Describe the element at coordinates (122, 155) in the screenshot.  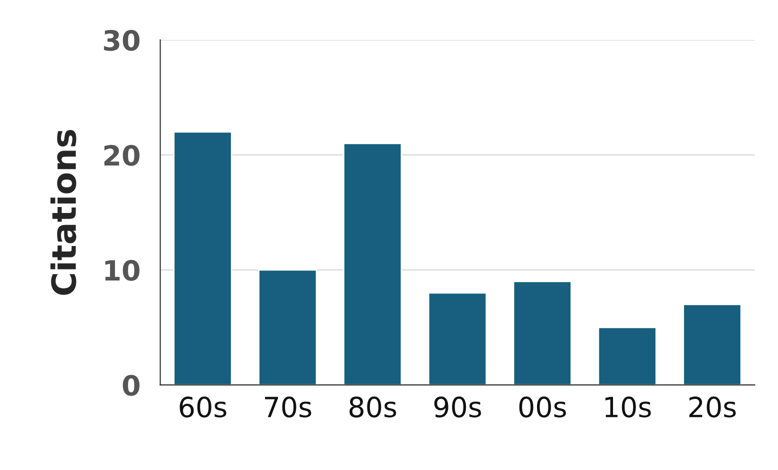
I see `y-tick-label: 20` at that location.